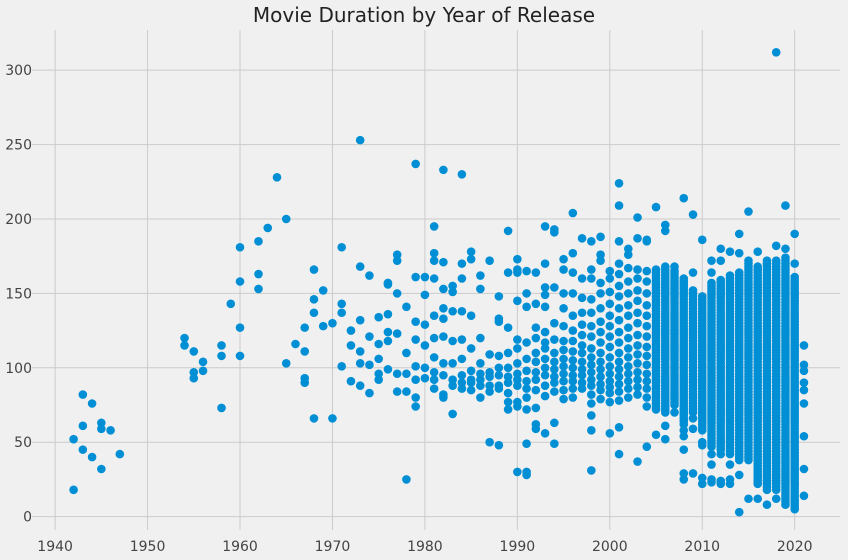  Describe the element at coordinates (18, 146) in the screenshot. I see `y-tick-label: 250` at that location.